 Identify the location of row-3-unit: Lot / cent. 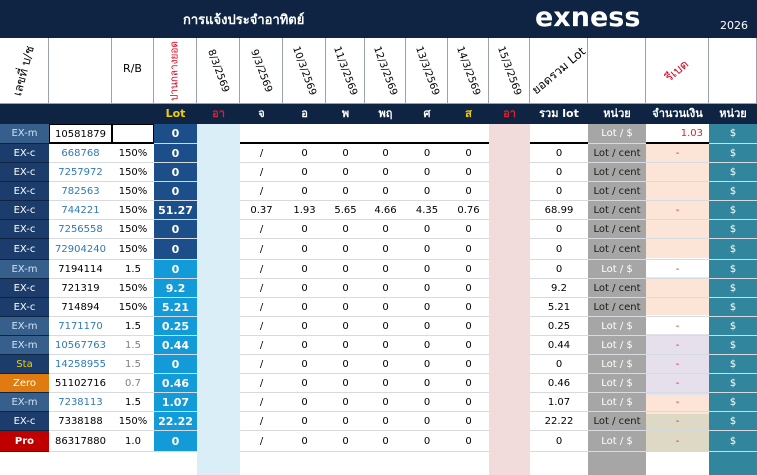
(617, 191).